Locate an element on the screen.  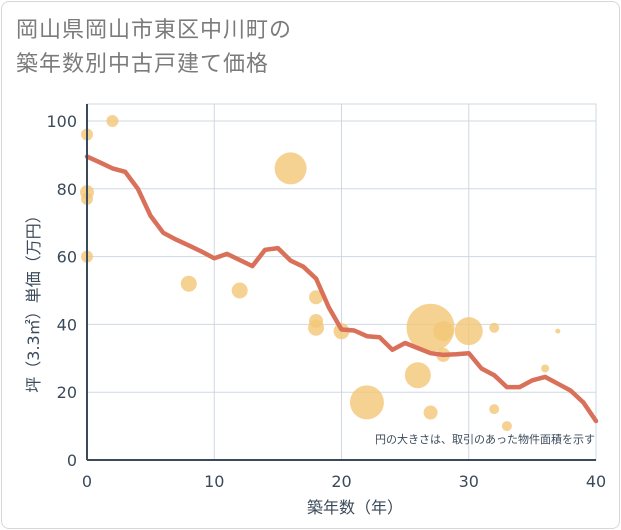
x-axis-title: 築年数（年） is located at coordinates (355, 507).